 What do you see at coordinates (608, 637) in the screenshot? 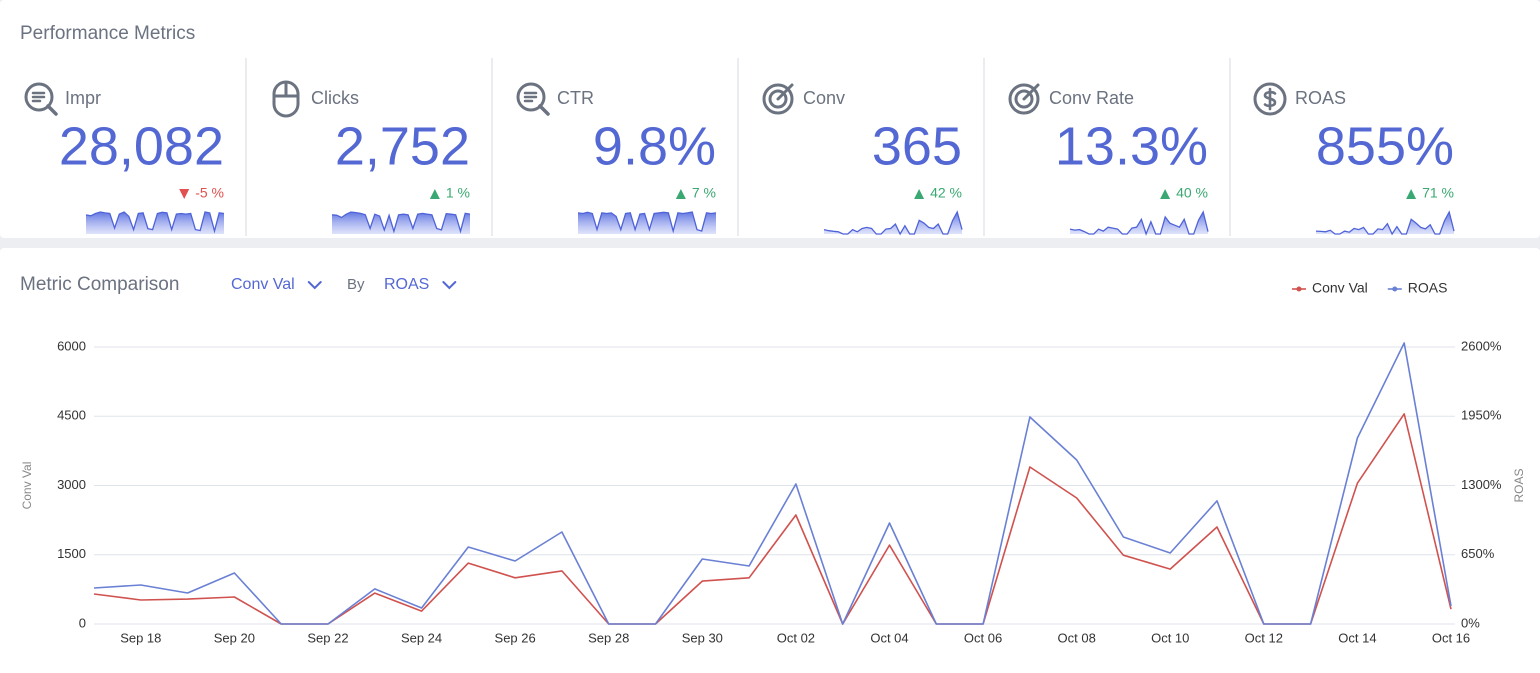
I see `x-tick-label: Sep 28` at bounding box center [608, 637].